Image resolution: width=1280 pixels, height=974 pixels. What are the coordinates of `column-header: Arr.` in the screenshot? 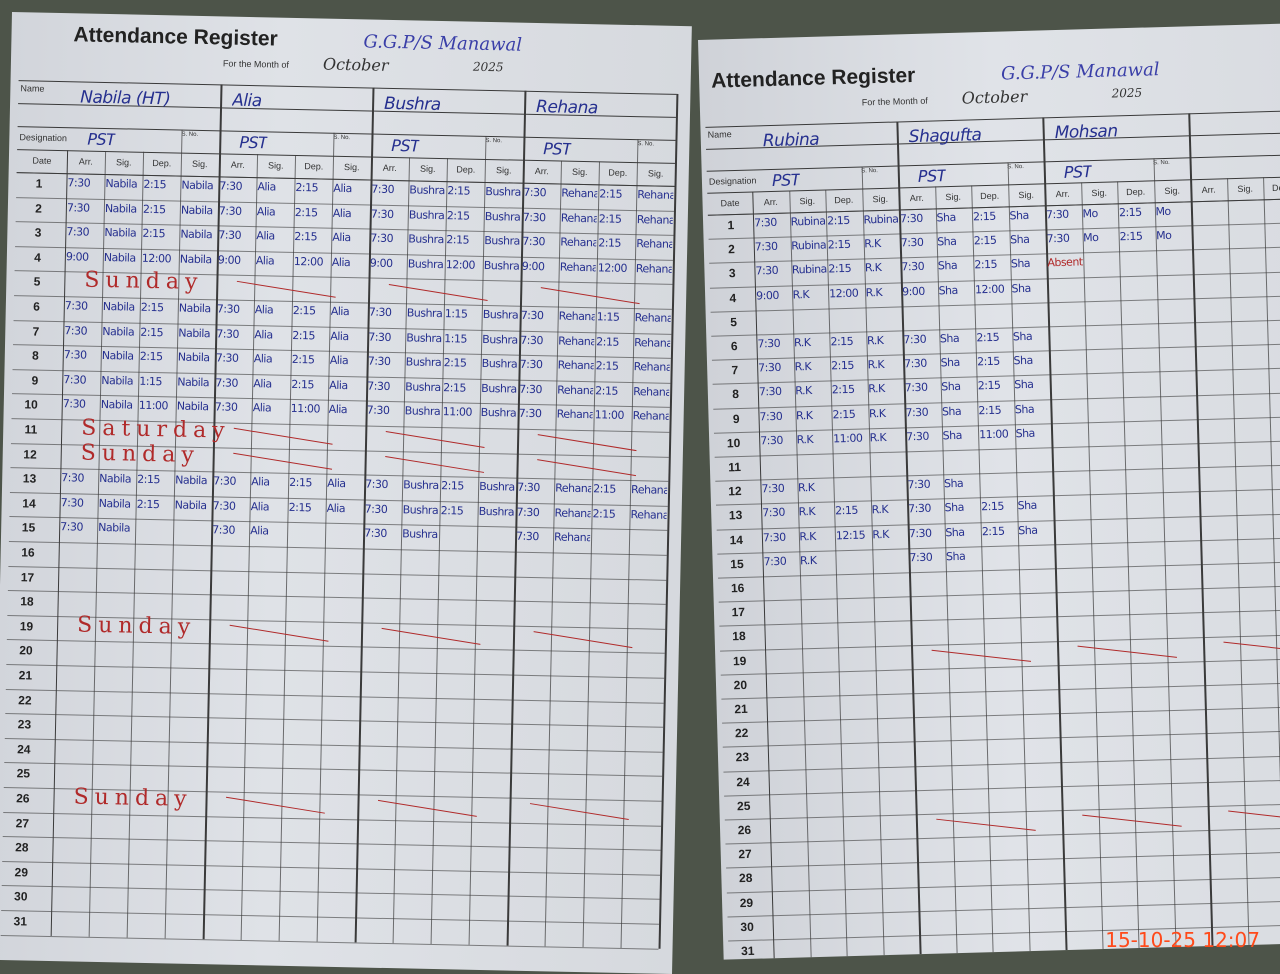 It's located at (390, 168).